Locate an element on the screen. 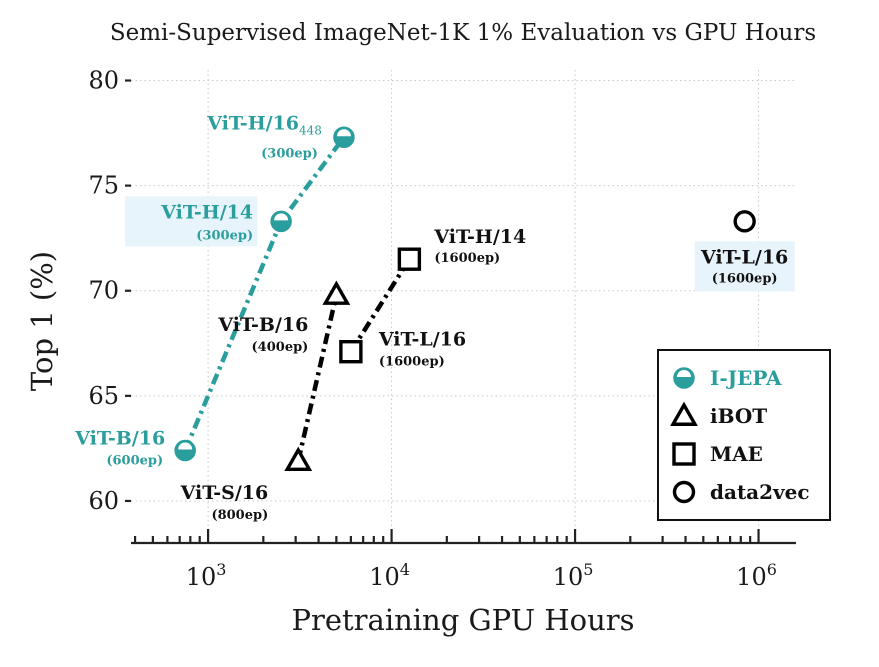 The height and width of the screenshot is (667, 879). legend-label: data2vec is located at coordinates (760, 492).